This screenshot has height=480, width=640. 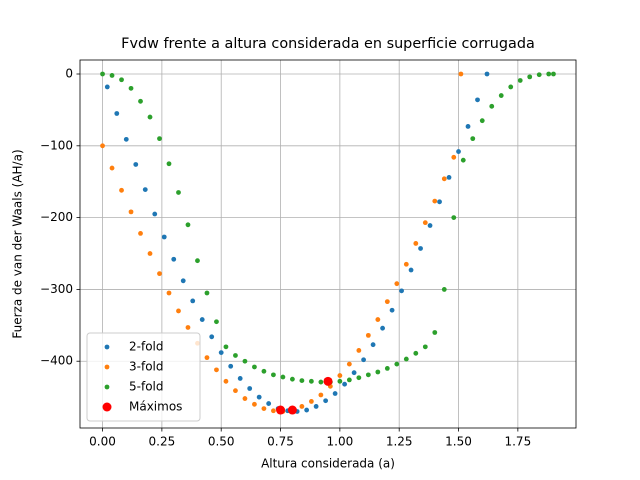 I want to click on y-tick-label: 0, so click(x=69, y=74).